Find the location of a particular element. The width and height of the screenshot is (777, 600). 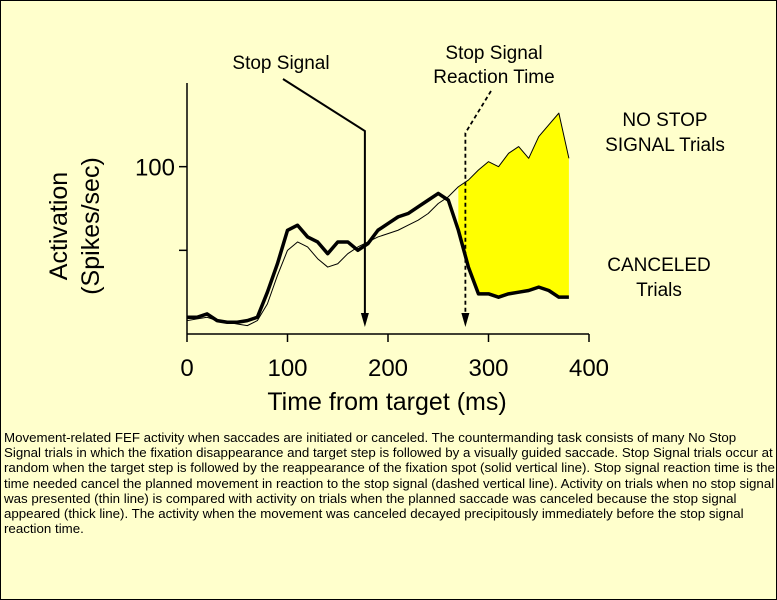

ssrt-marker-line is located at coordinates (478, 204).